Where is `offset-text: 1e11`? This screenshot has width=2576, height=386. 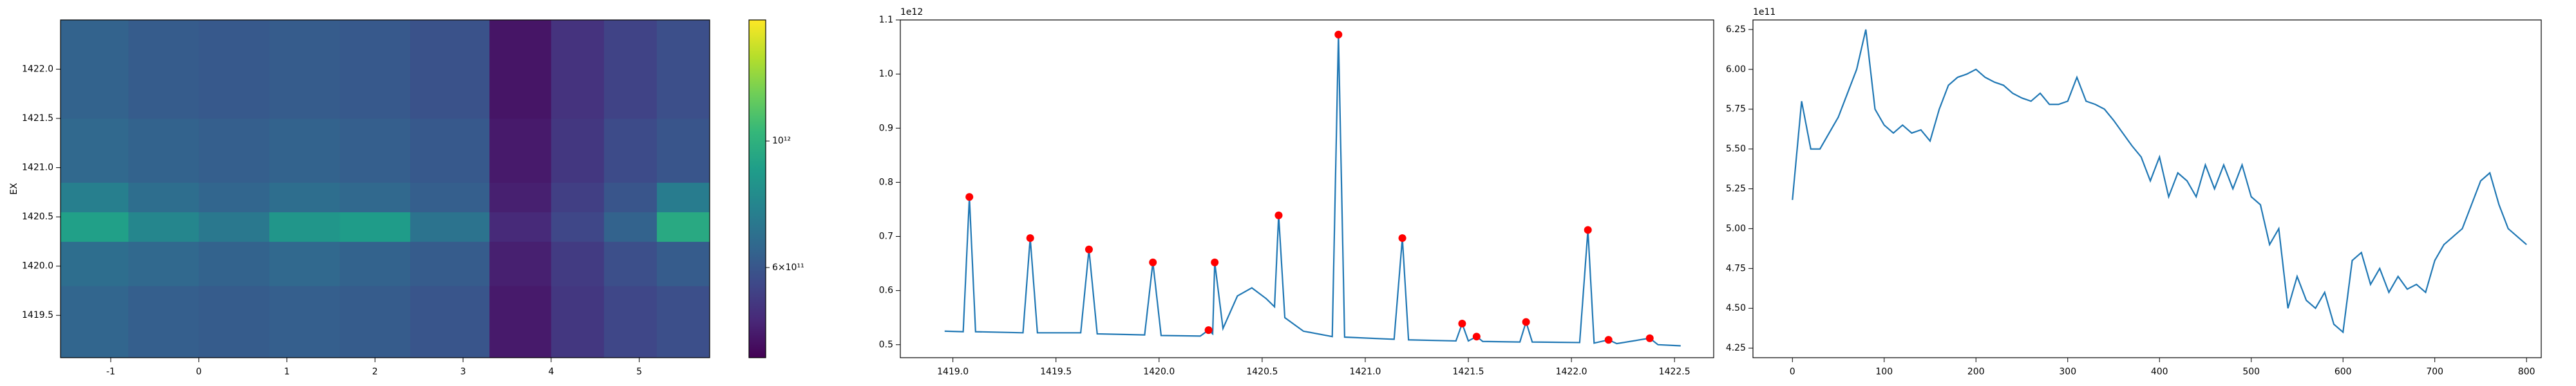
offset-text: 1e11 is located at coordinates (1764, 12).